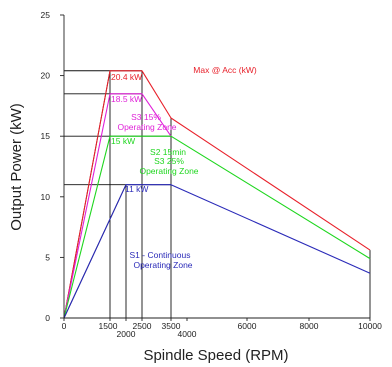 The height and width of the screenshot is (367, 392). Describe the element at coordinates (126, 99) in the screenshot. I see `annotation-2: 18.5 kW` at that location.